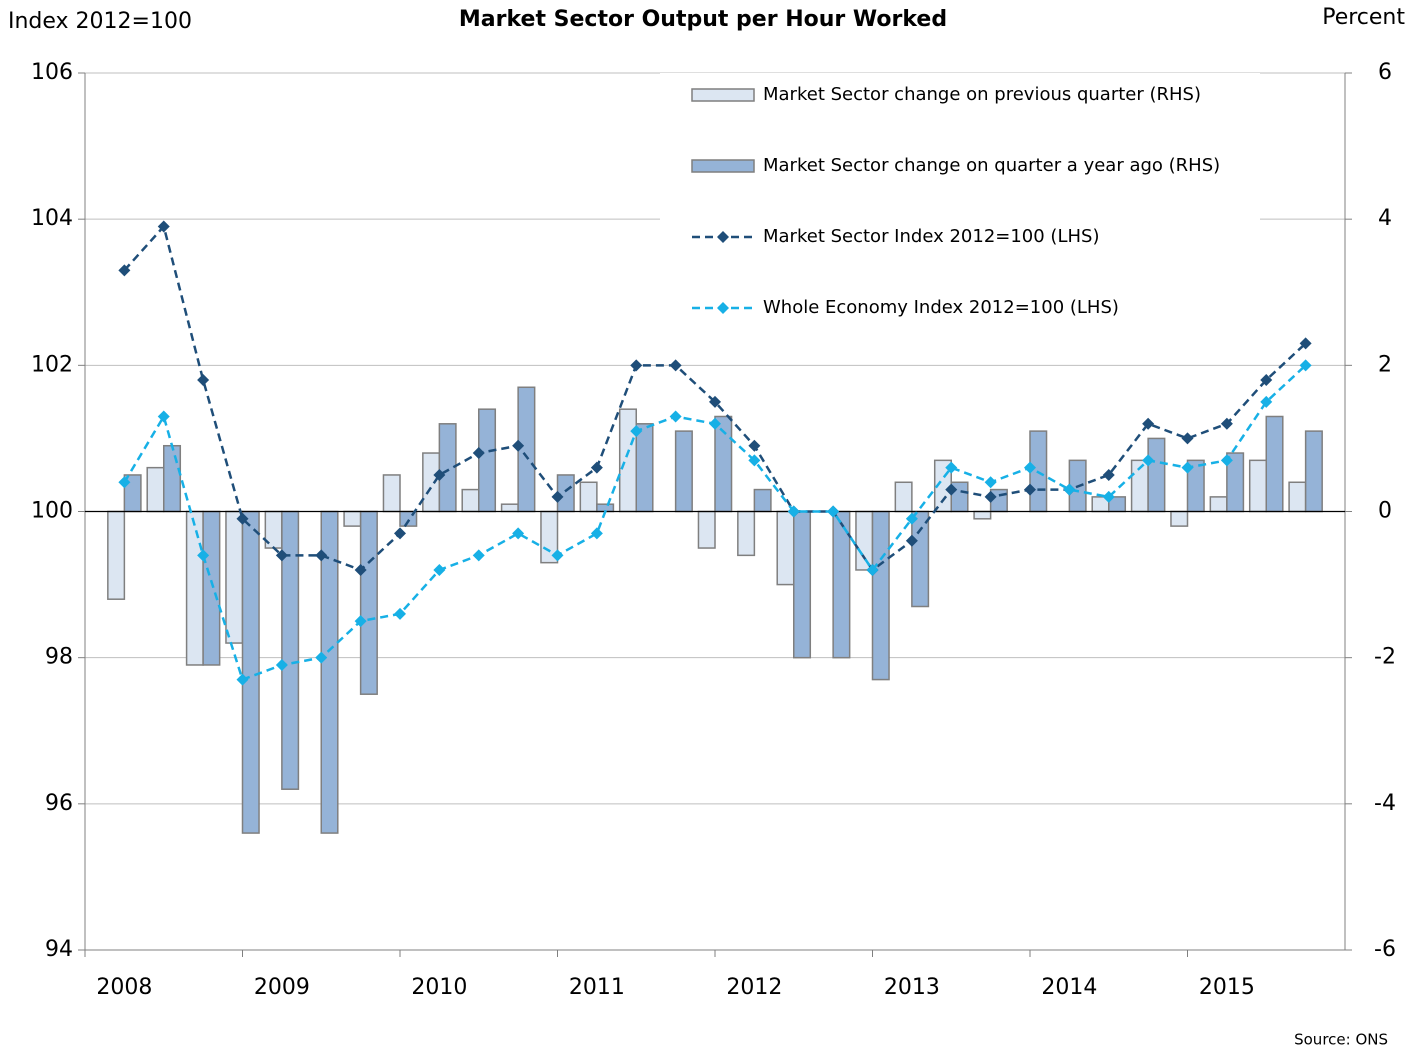 The height and width of the screenshot is (1050, 1423). Describe the element at coordinates (52, 511) in the screenshot. I see `y-tick-label: 100` at that location.